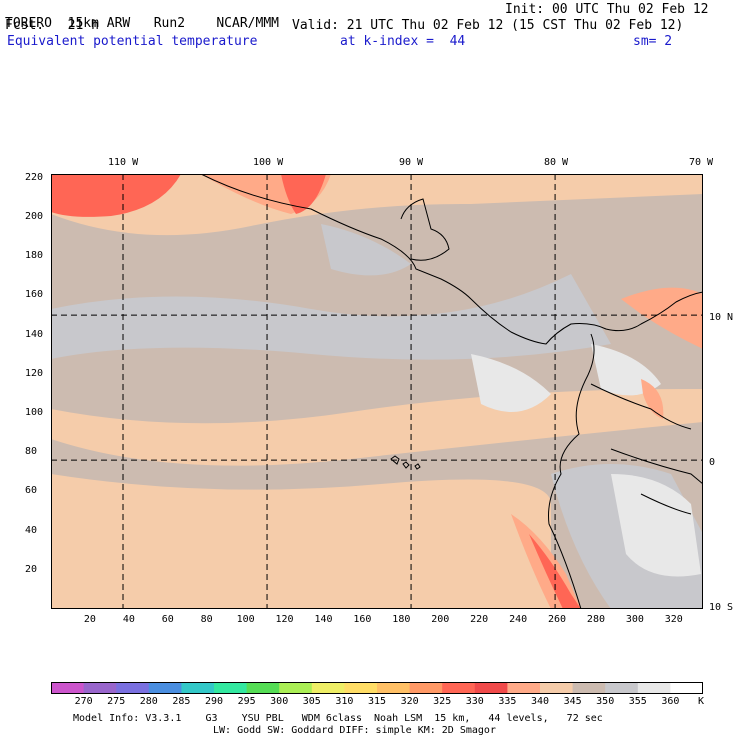 This screenshot has height=740, width=740. I want to click on colorbar-label-290: 290, so click(214, 701).